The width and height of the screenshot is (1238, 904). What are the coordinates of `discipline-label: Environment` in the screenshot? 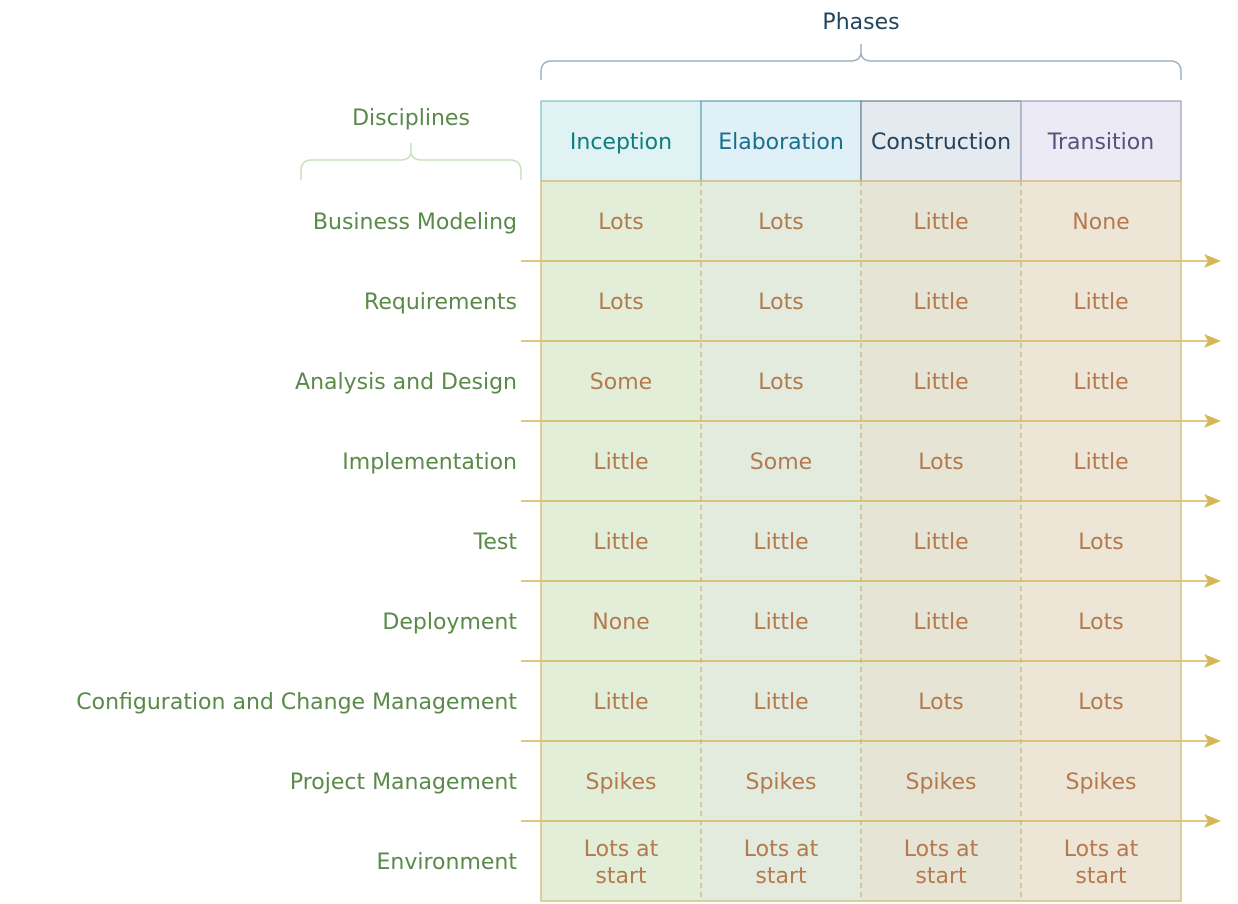 It's located at (447, 862).